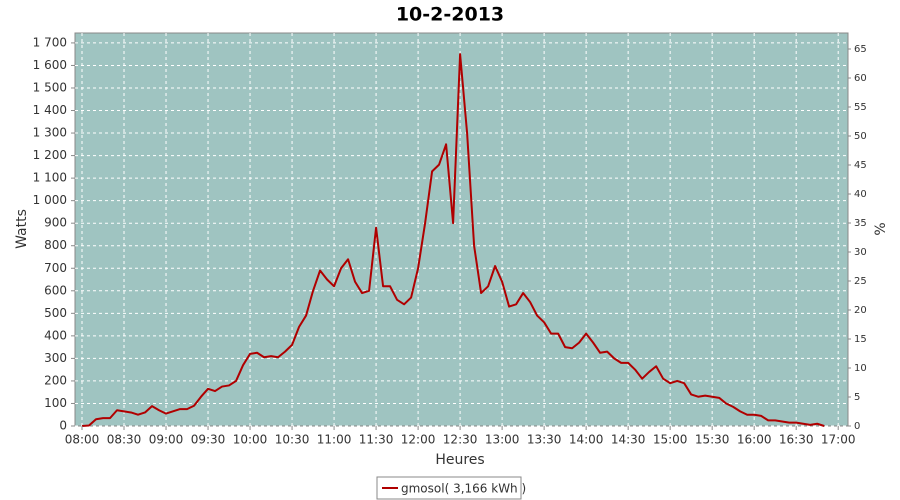  What do you see at coordinates (459, 460) in the screenshot?
I see `x-axis-title: Heures` at bounding box center [459, 460].